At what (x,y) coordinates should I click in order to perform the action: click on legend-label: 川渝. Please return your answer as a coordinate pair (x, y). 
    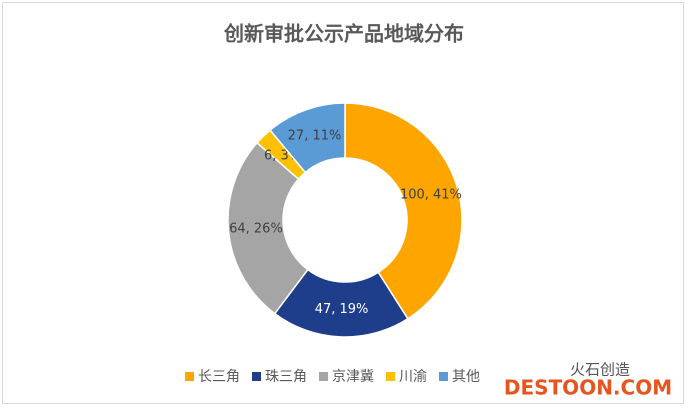
    Looking at the image, I should click on (413, 377).